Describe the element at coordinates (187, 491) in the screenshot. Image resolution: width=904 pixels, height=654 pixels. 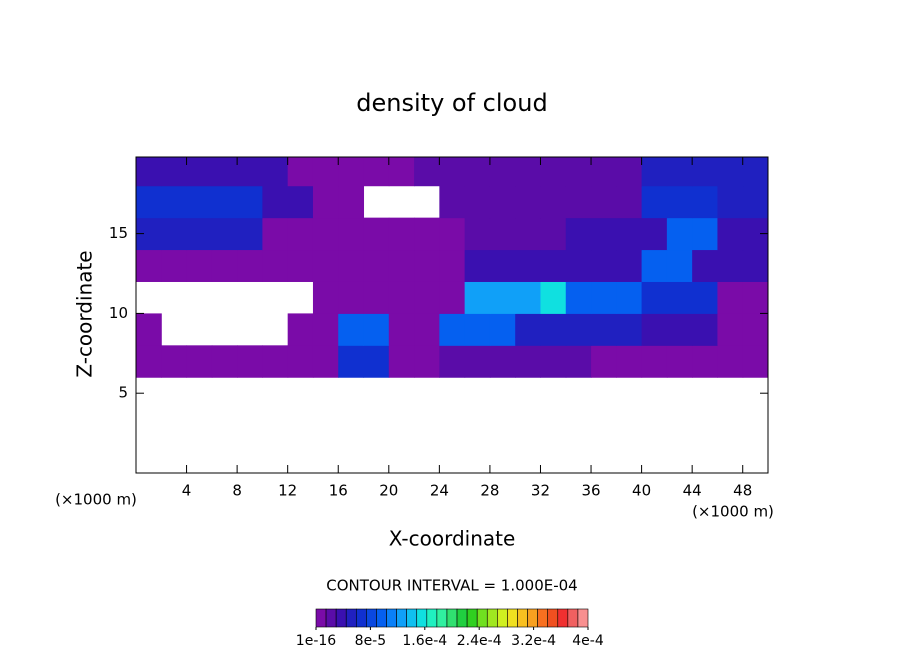
I see `x-tick-label: 4` at that location.